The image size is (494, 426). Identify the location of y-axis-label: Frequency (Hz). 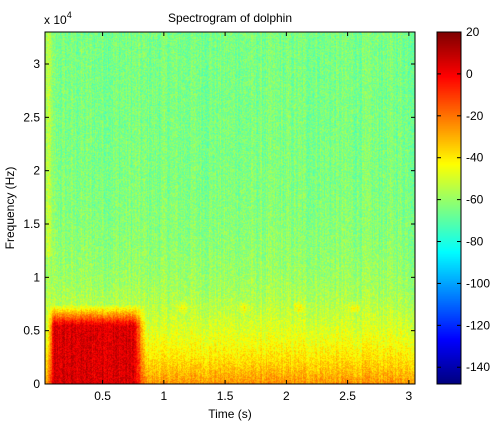
(10, 208).